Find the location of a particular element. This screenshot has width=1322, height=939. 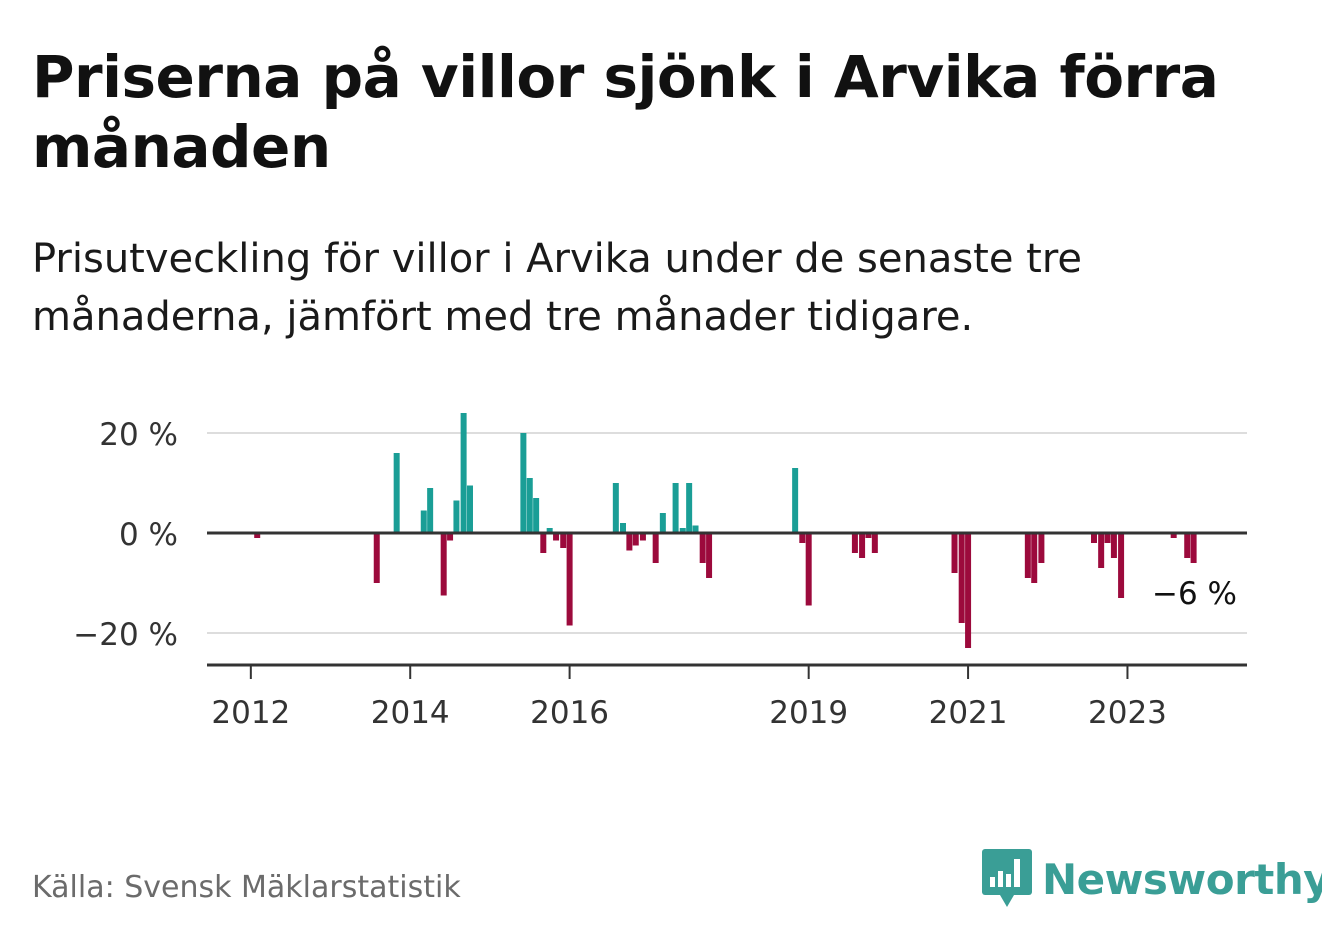

x-tick-label: 2019 is located at coordinates (808, 713).